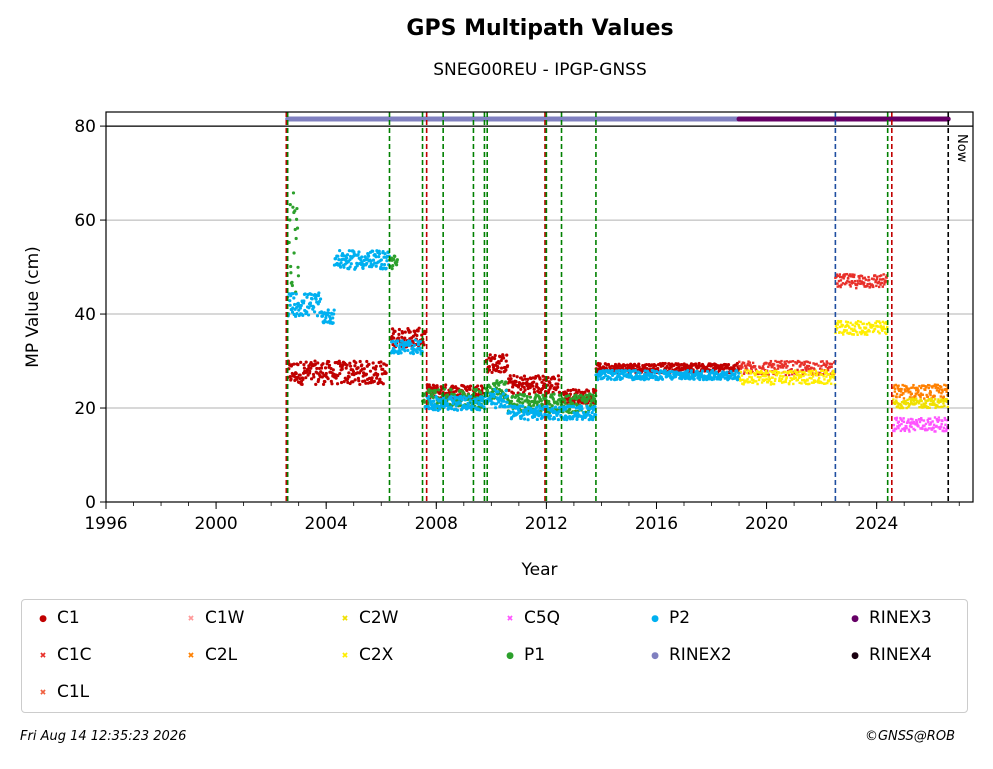 The width and height of the screenshot is (993, 769). What do you see at coordinates (531, 618) in the screenshot?
I see `legend-item-c5q: ✖ C5Q` at bounding box center [531, 618].